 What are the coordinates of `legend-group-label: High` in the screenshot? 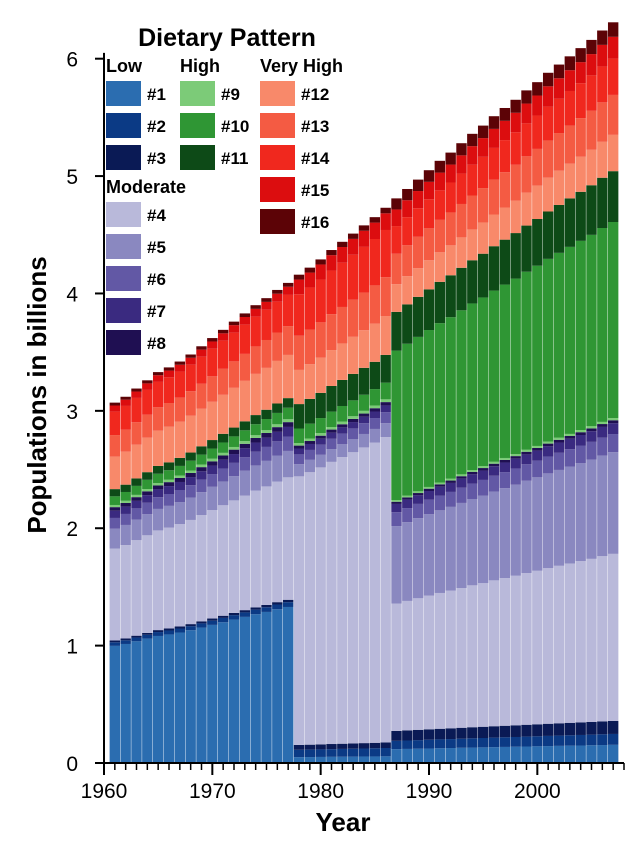 It's located at (200, 66).